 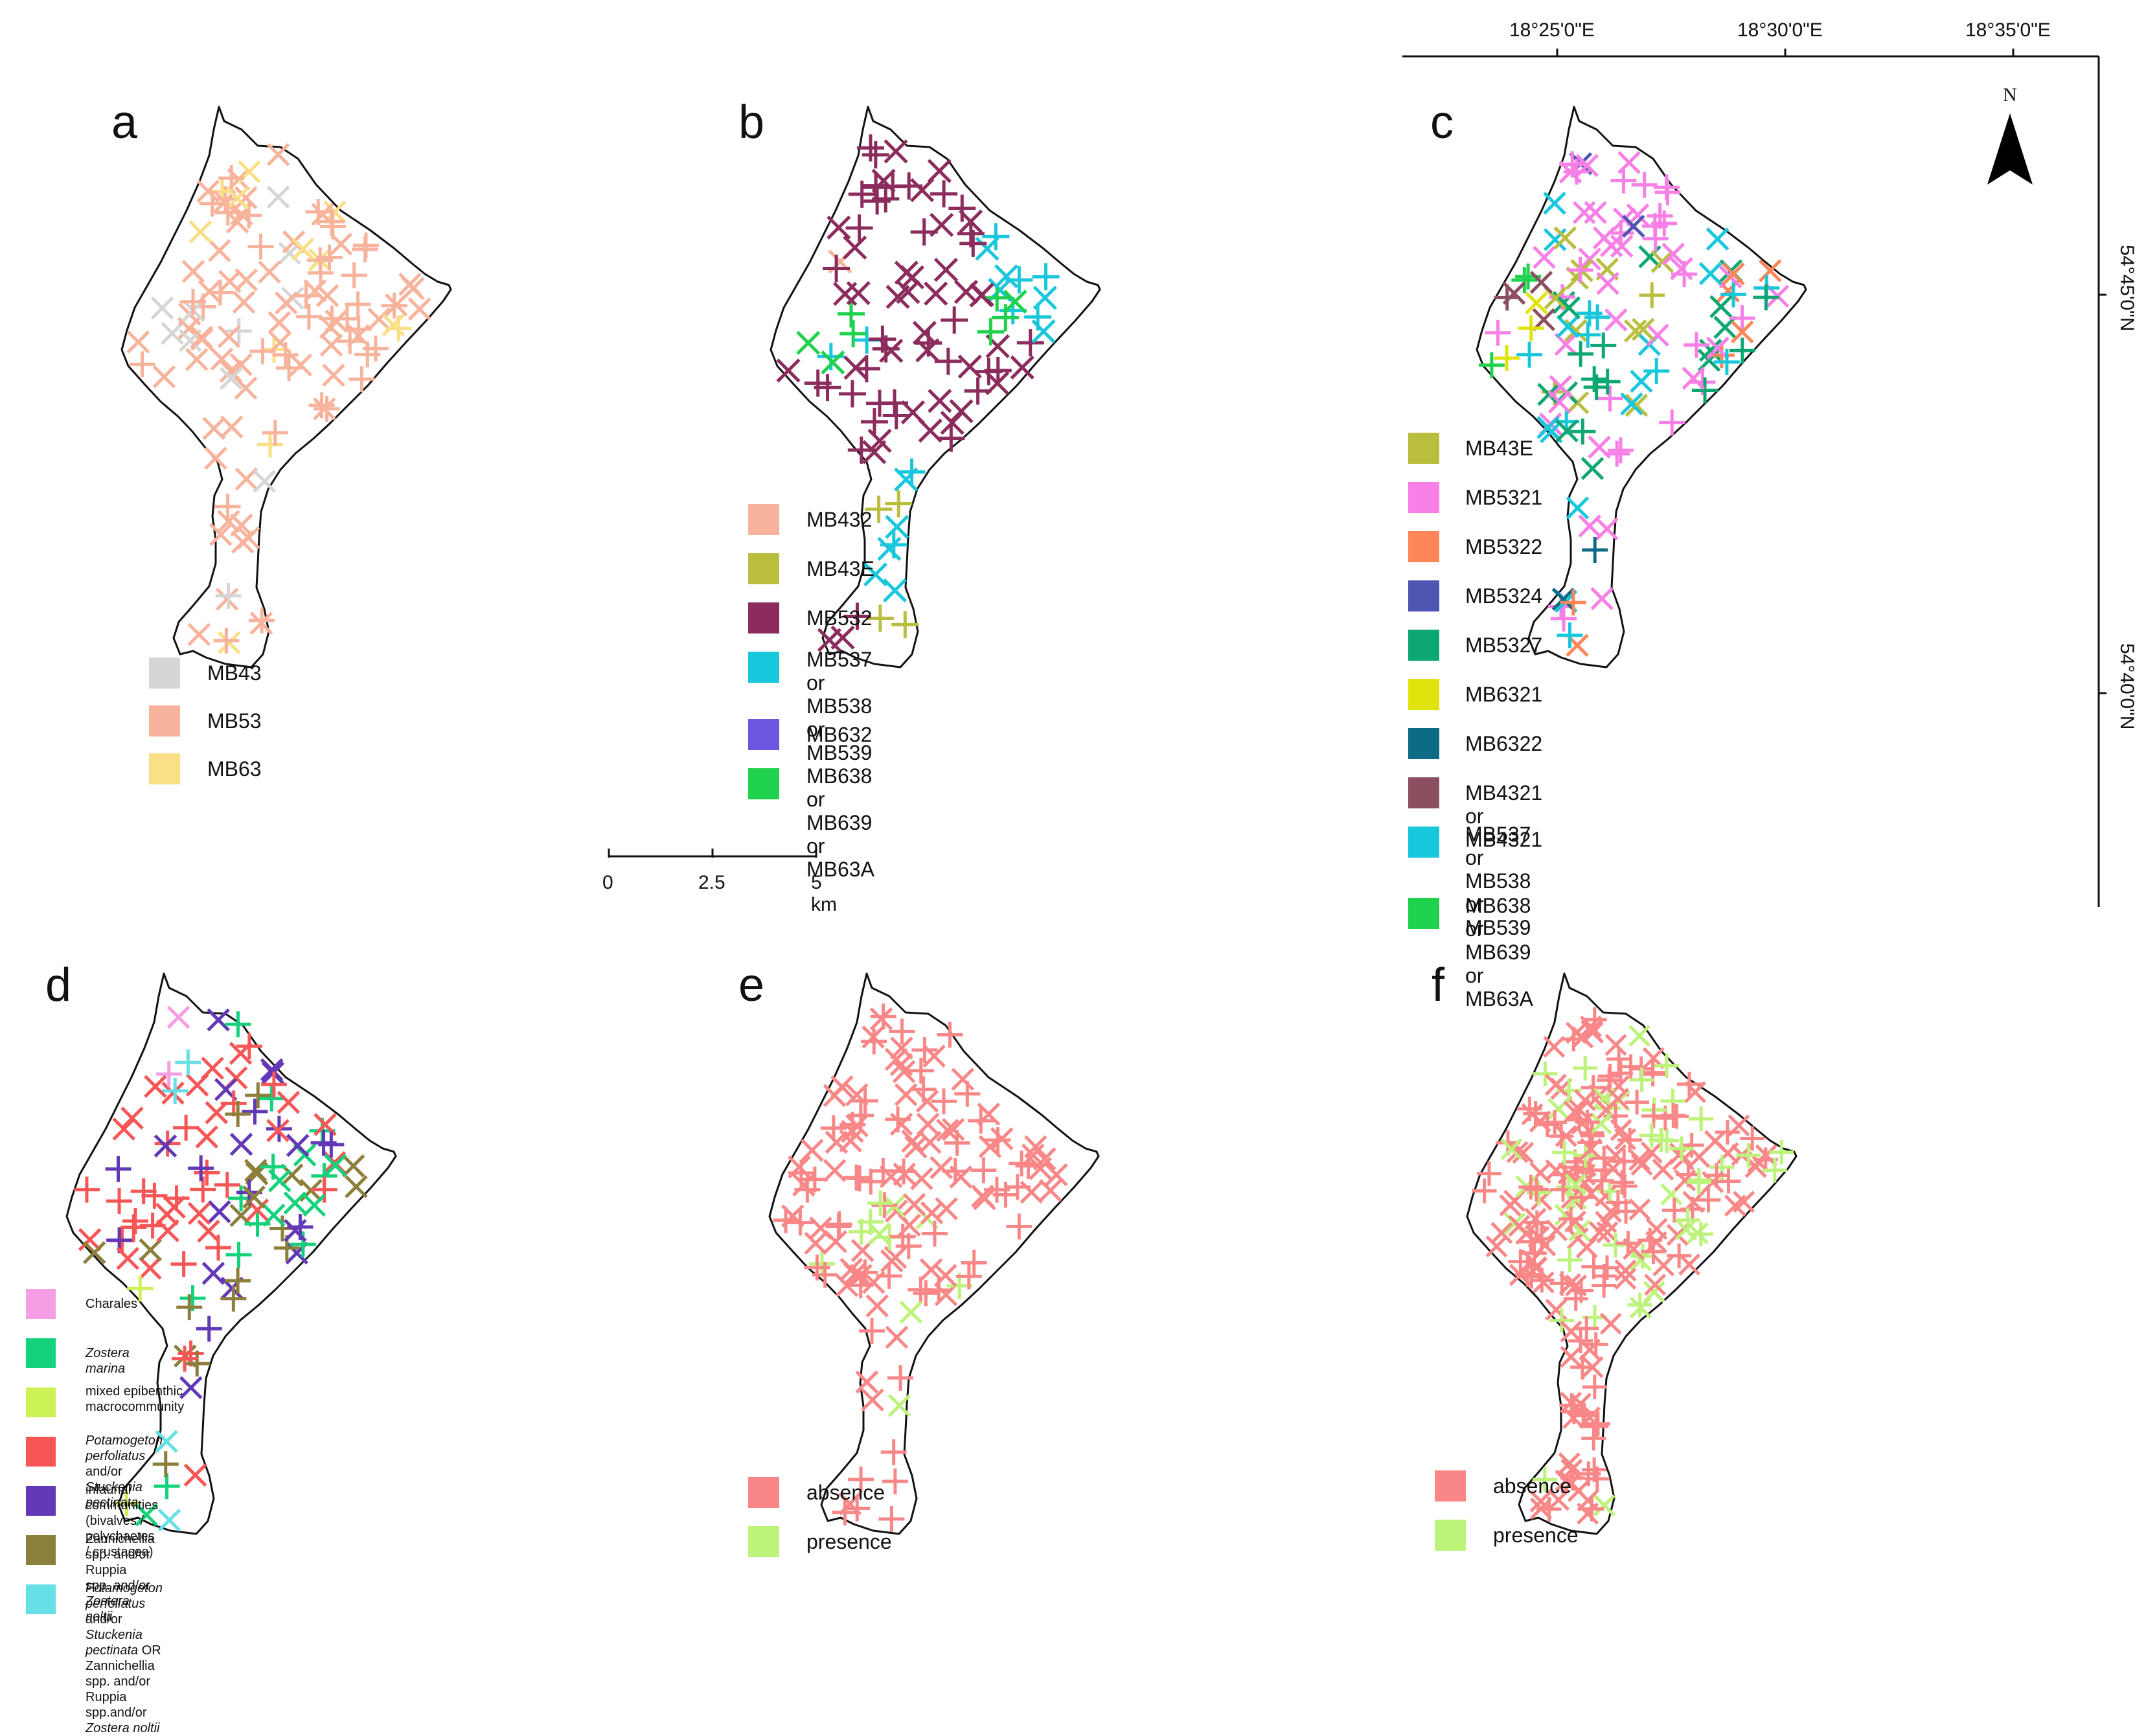 What do you see at coordinates (751, 123) in the screenshot?
I see `panel-label-b: b` at bounding box center [751, 123].